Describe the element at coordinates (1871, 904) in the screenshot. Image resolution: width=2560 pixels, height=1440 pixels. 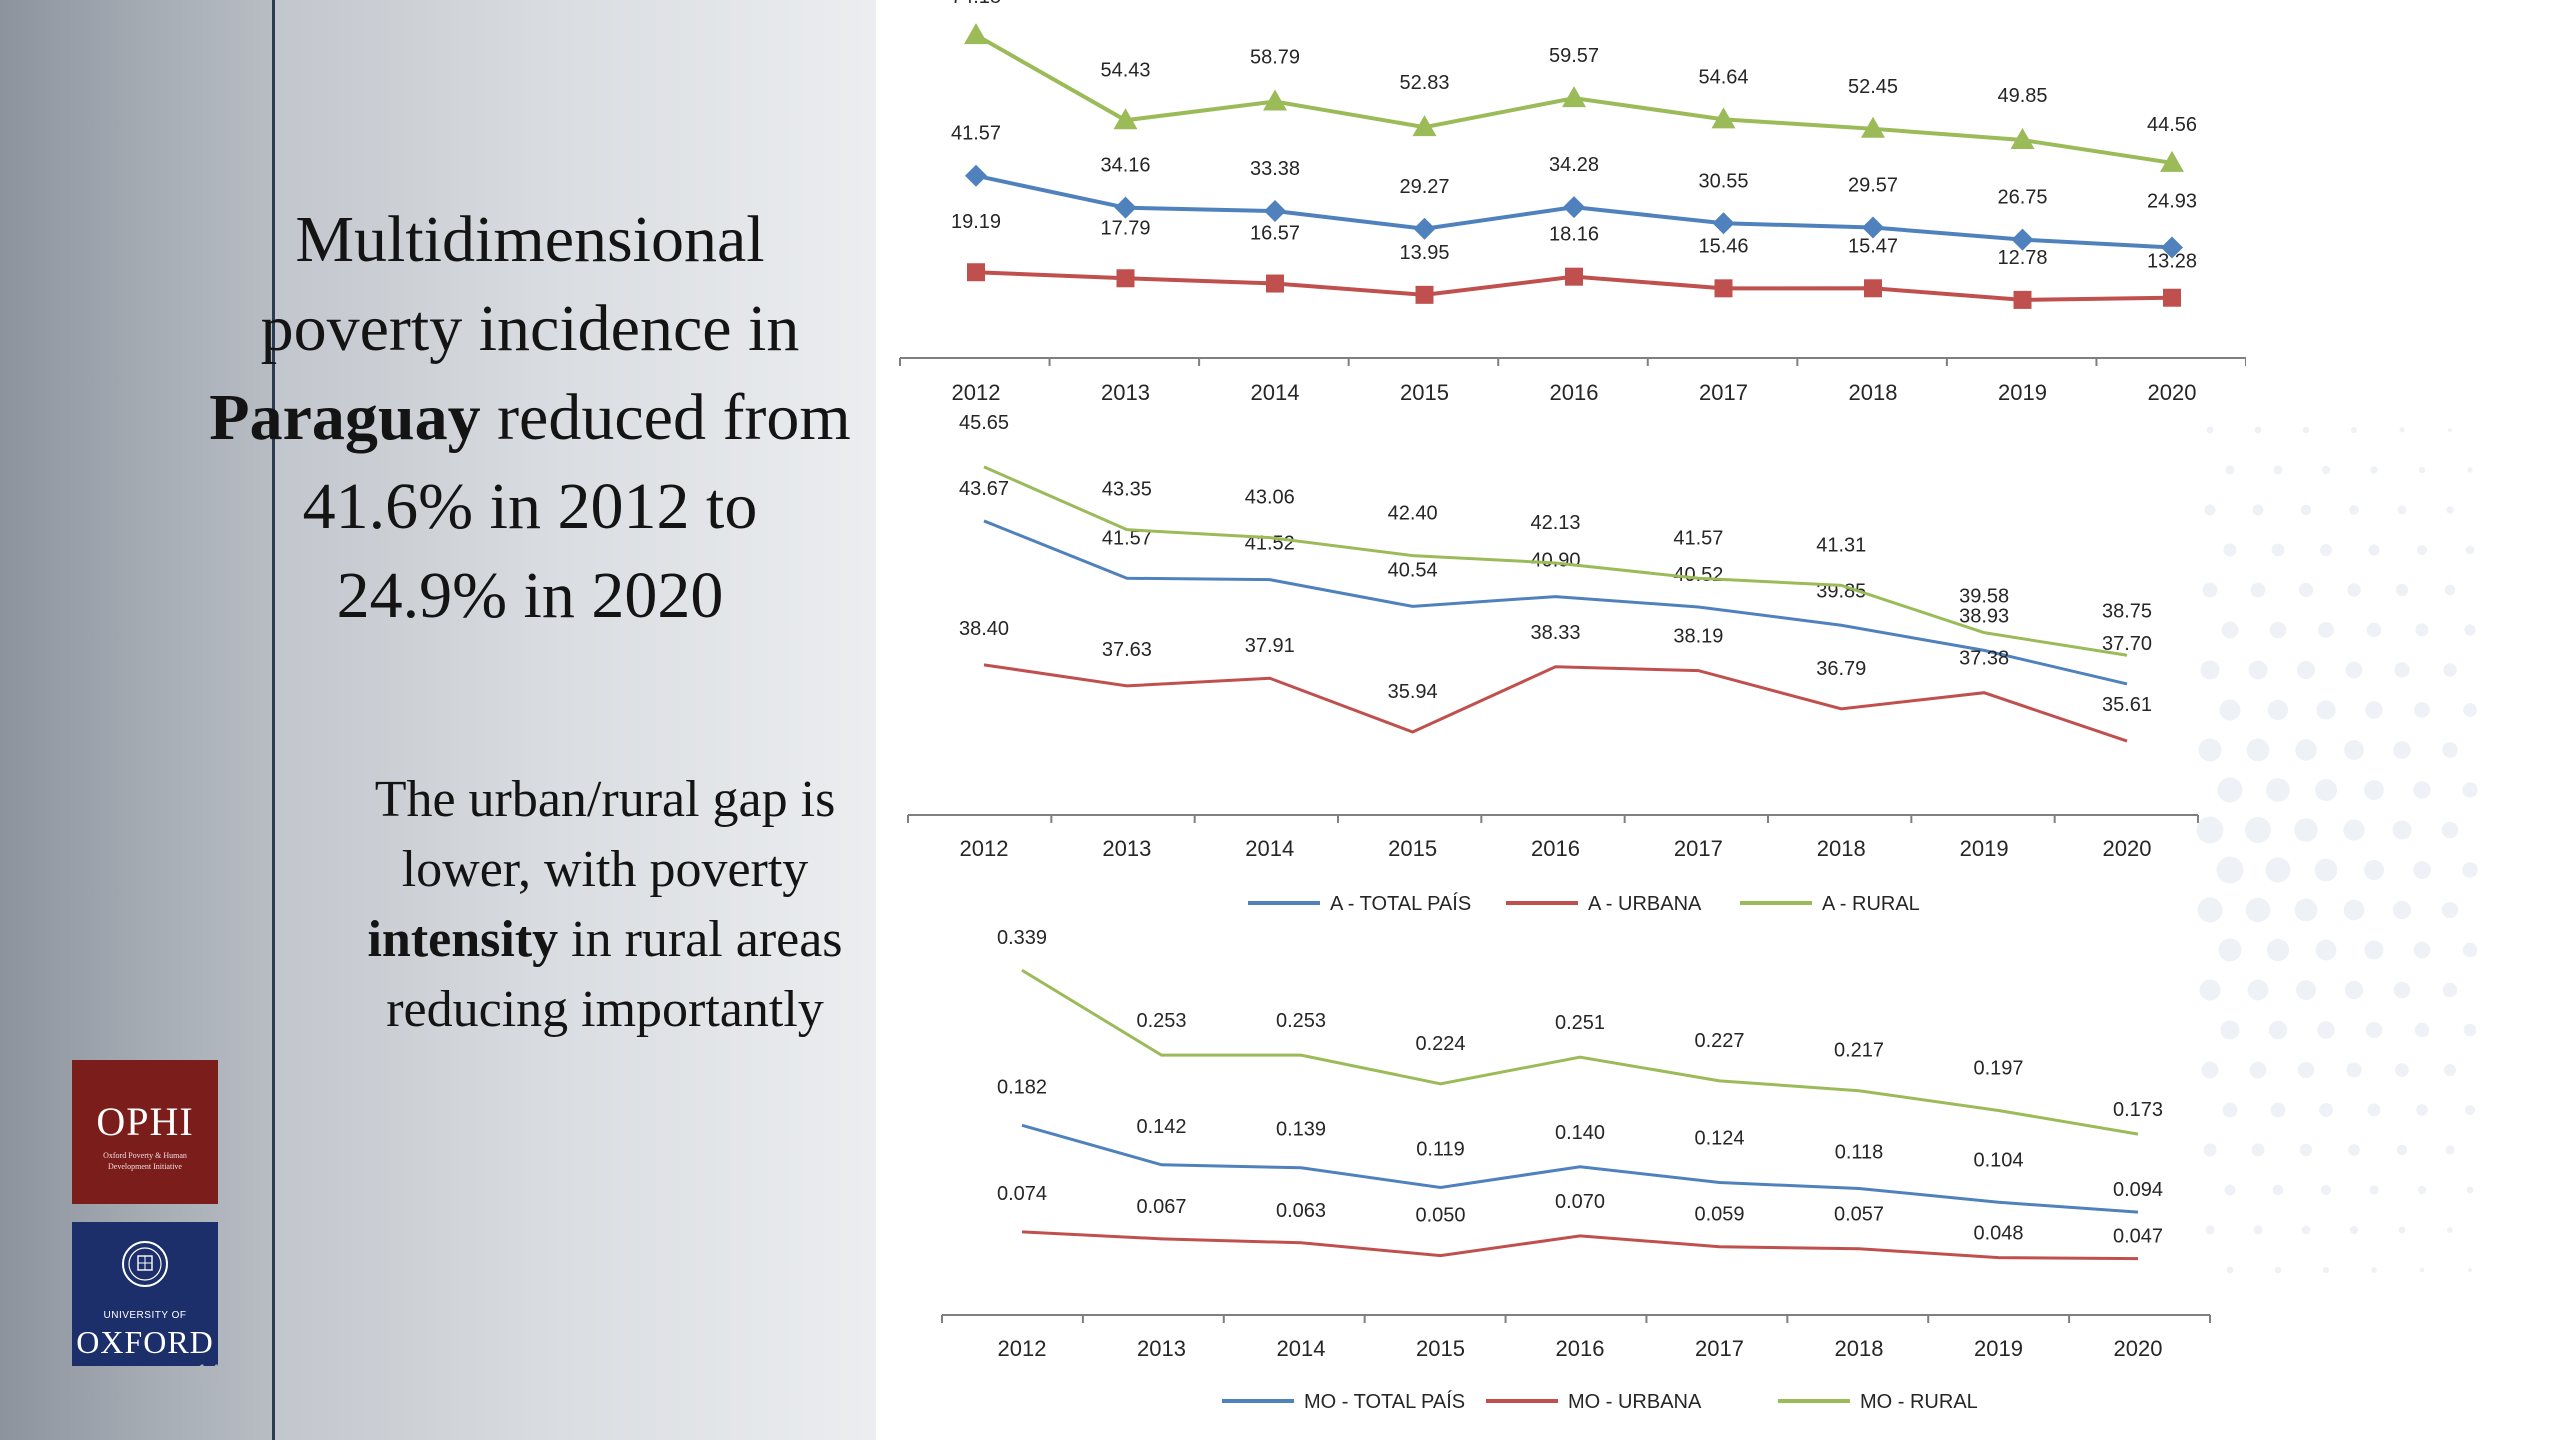
I see `legend-label: A - RURAL` at that location.